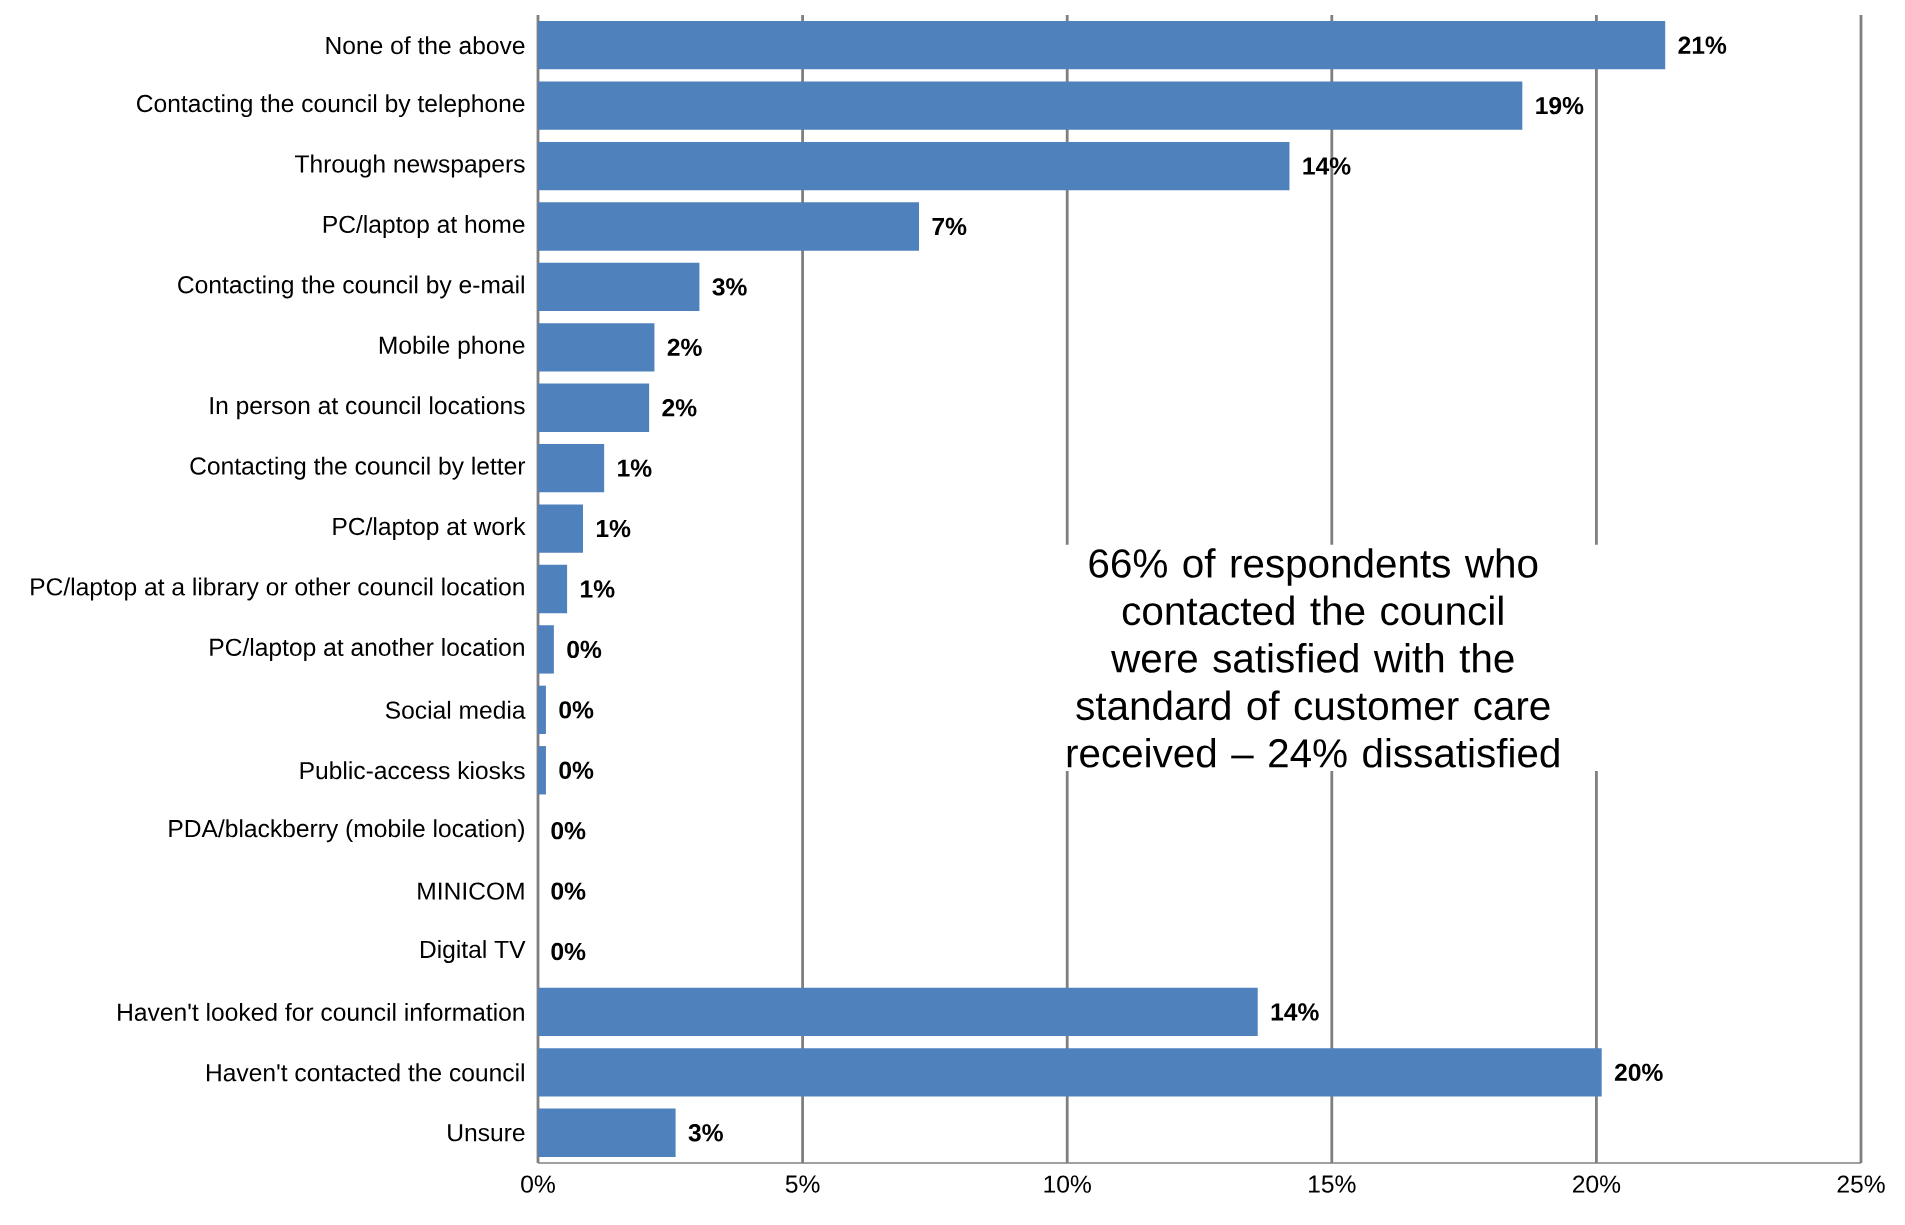 This screenshot has height=1225, width=1905. What do you see at coordinates (277, 589) in the screenshot?
I see `y-tick-label: PC/laptop at a library or other council location` at bounding box center [277, 589].